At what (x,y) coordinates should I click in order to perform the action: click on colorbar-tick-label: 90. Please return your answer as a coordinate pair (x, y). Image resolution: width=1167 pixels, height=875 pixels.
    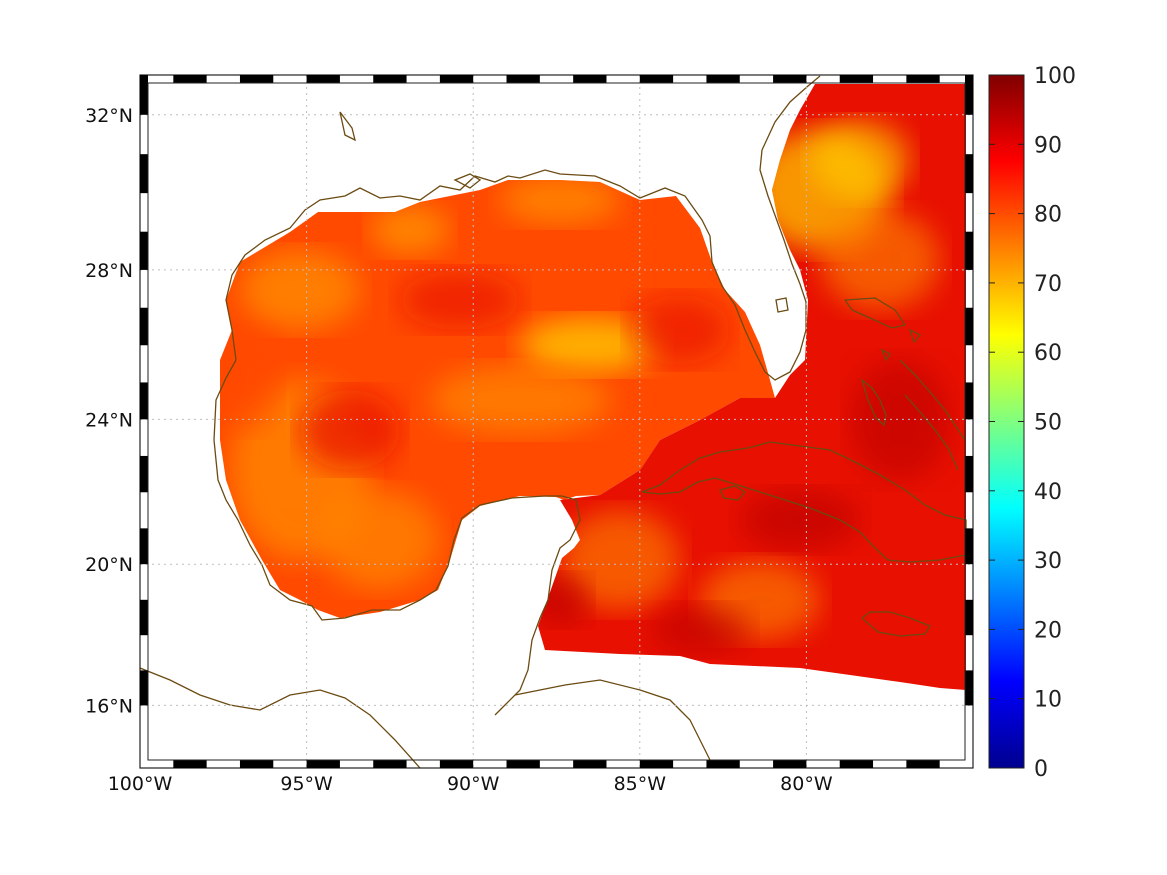
    Looking at the image, I should click on (1048, 145).